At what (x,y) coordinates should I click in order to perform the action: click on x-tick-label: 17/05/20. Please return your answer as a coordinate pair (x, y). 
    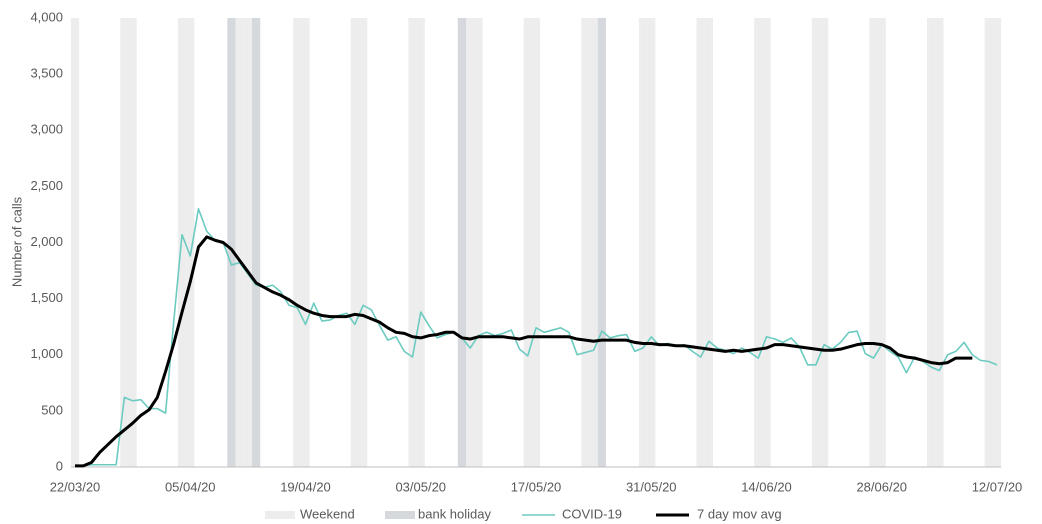
    Looking at the image, I should click on (536, 486).